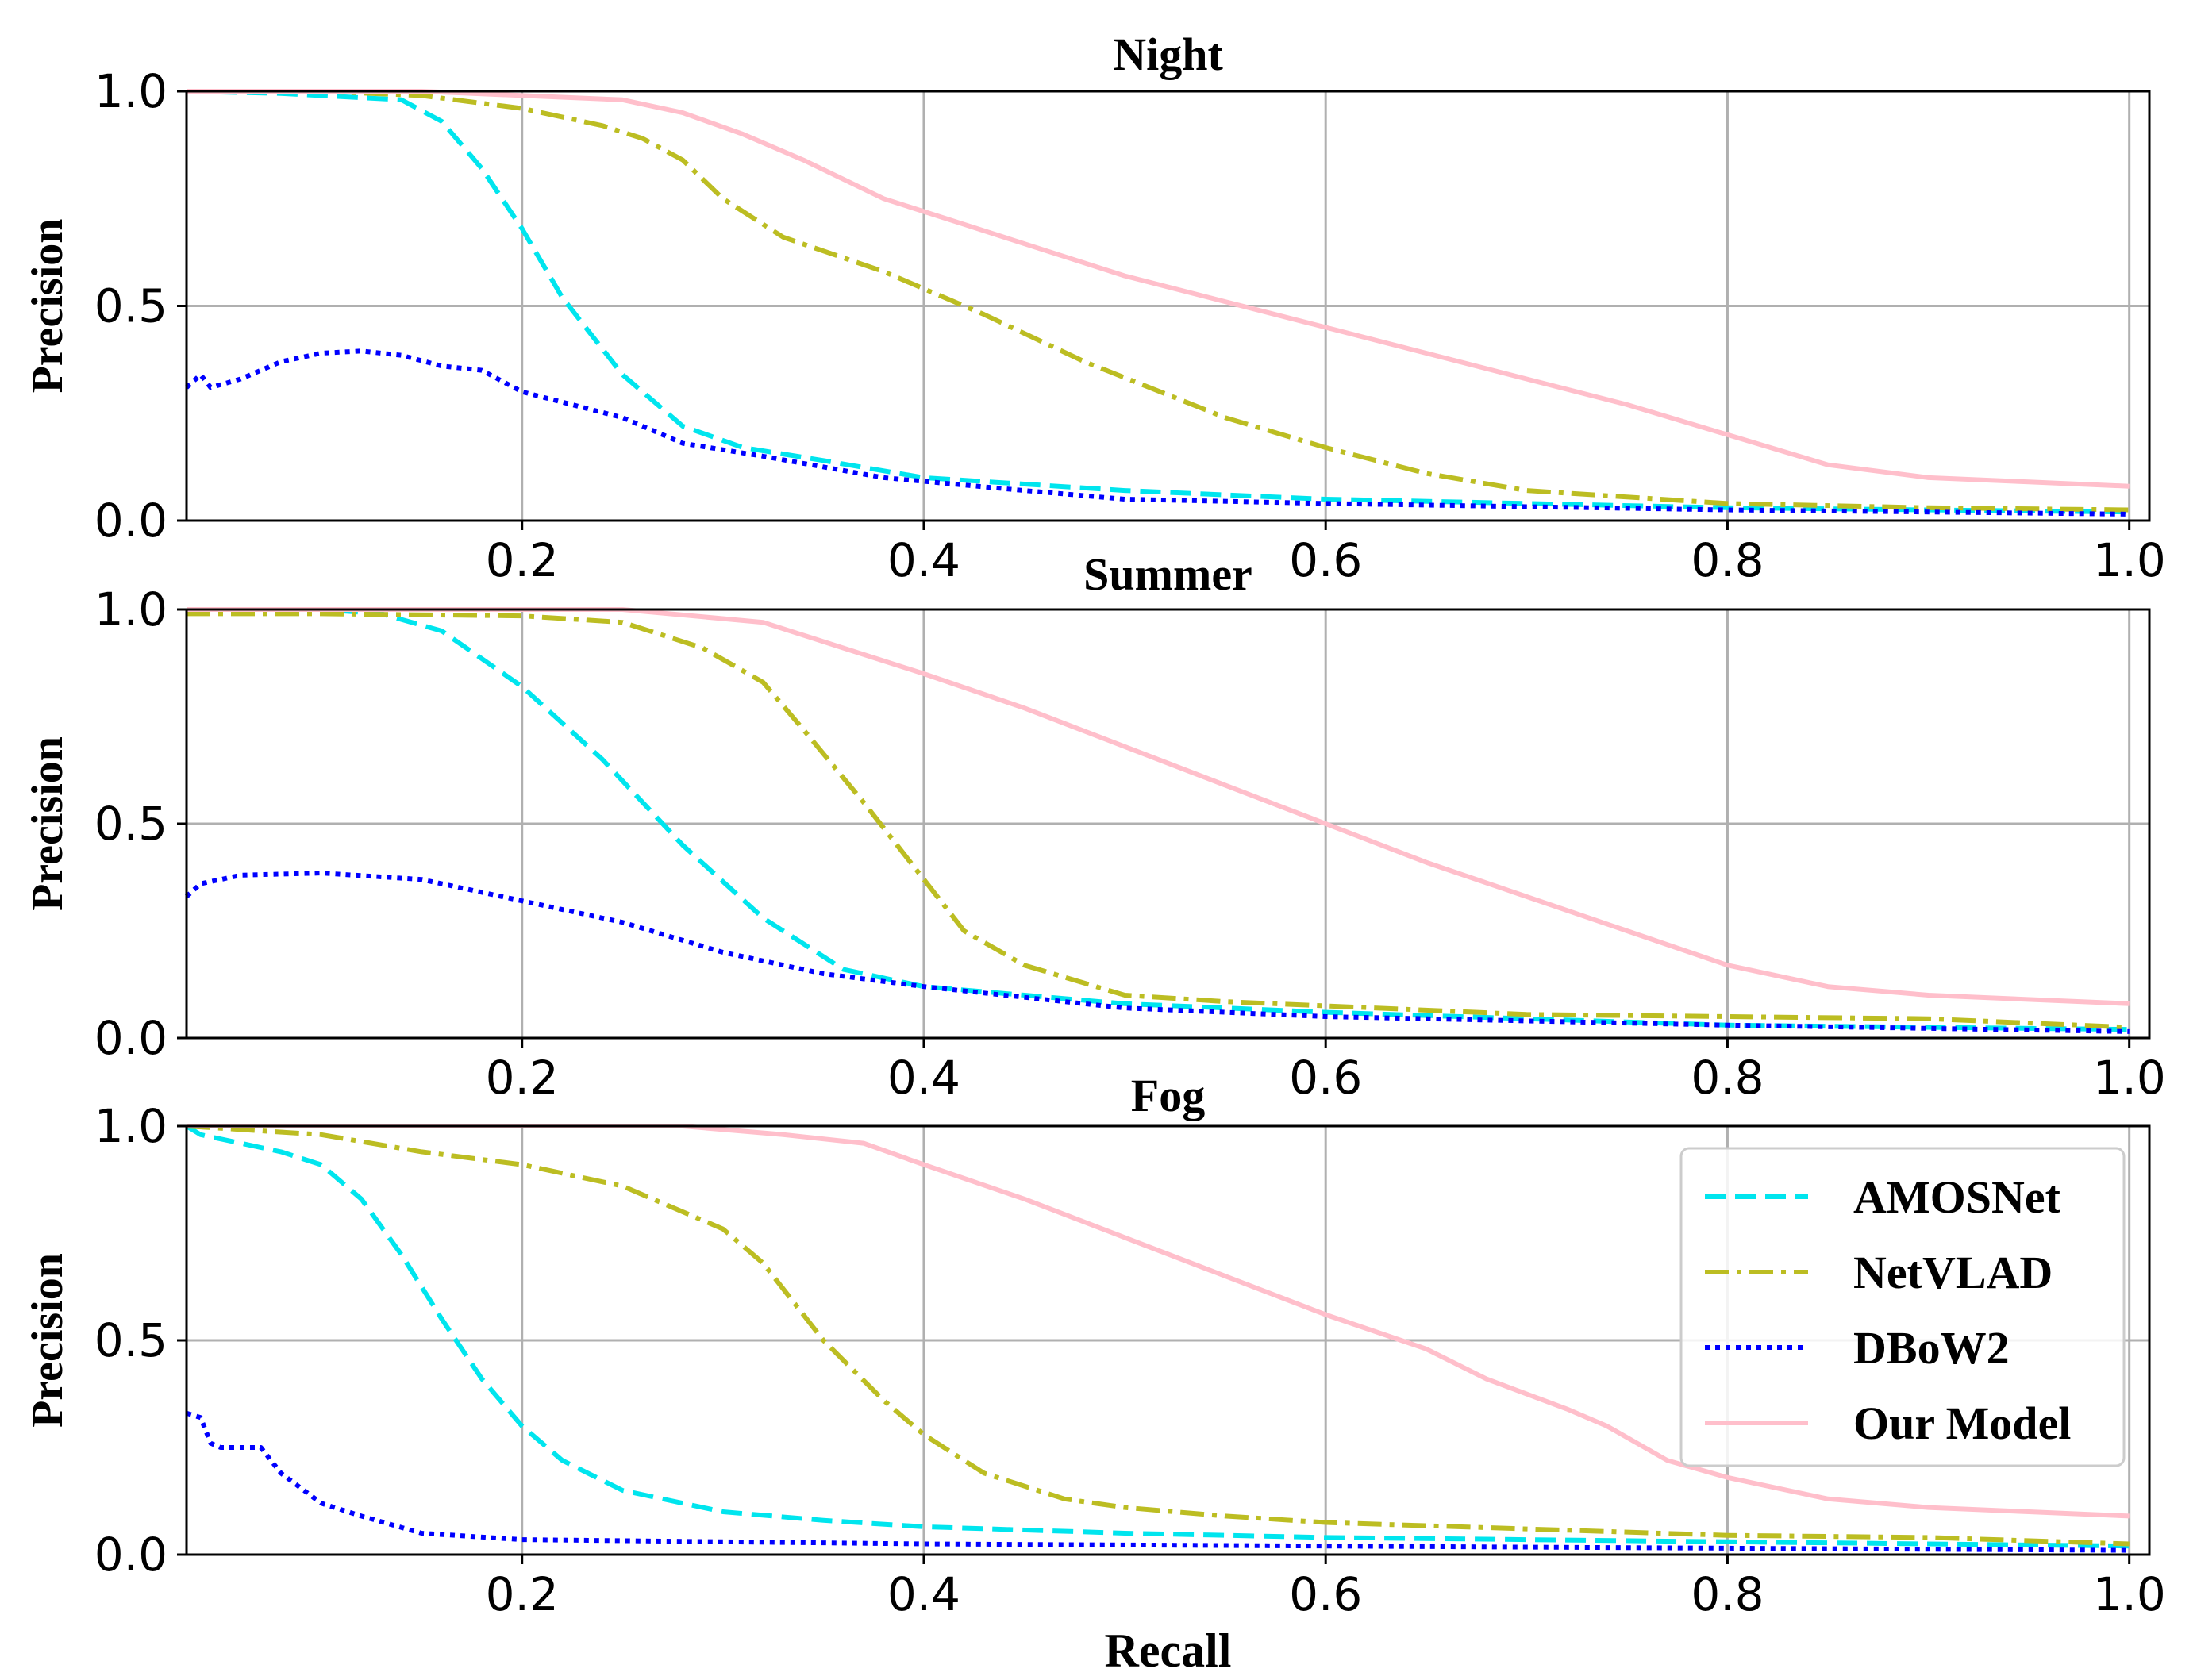  I want to click on night-y-tick-label: 0.5, so click(130, 306).